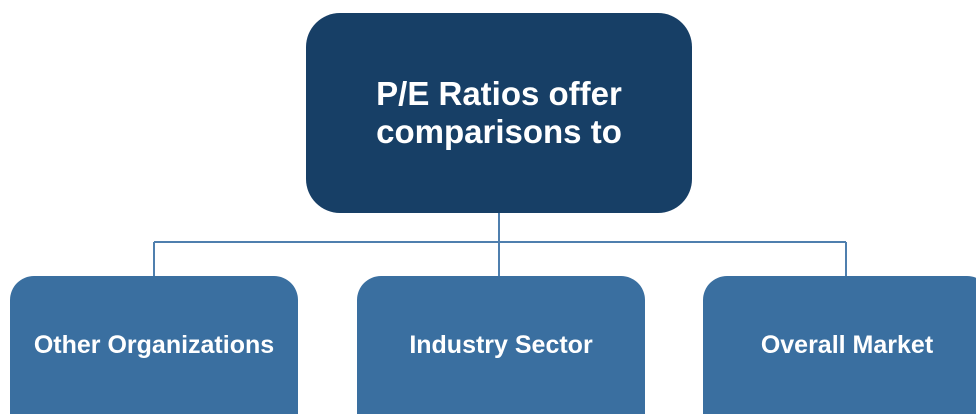  I want to click on child-node: Overall Market, so click(839, 345).